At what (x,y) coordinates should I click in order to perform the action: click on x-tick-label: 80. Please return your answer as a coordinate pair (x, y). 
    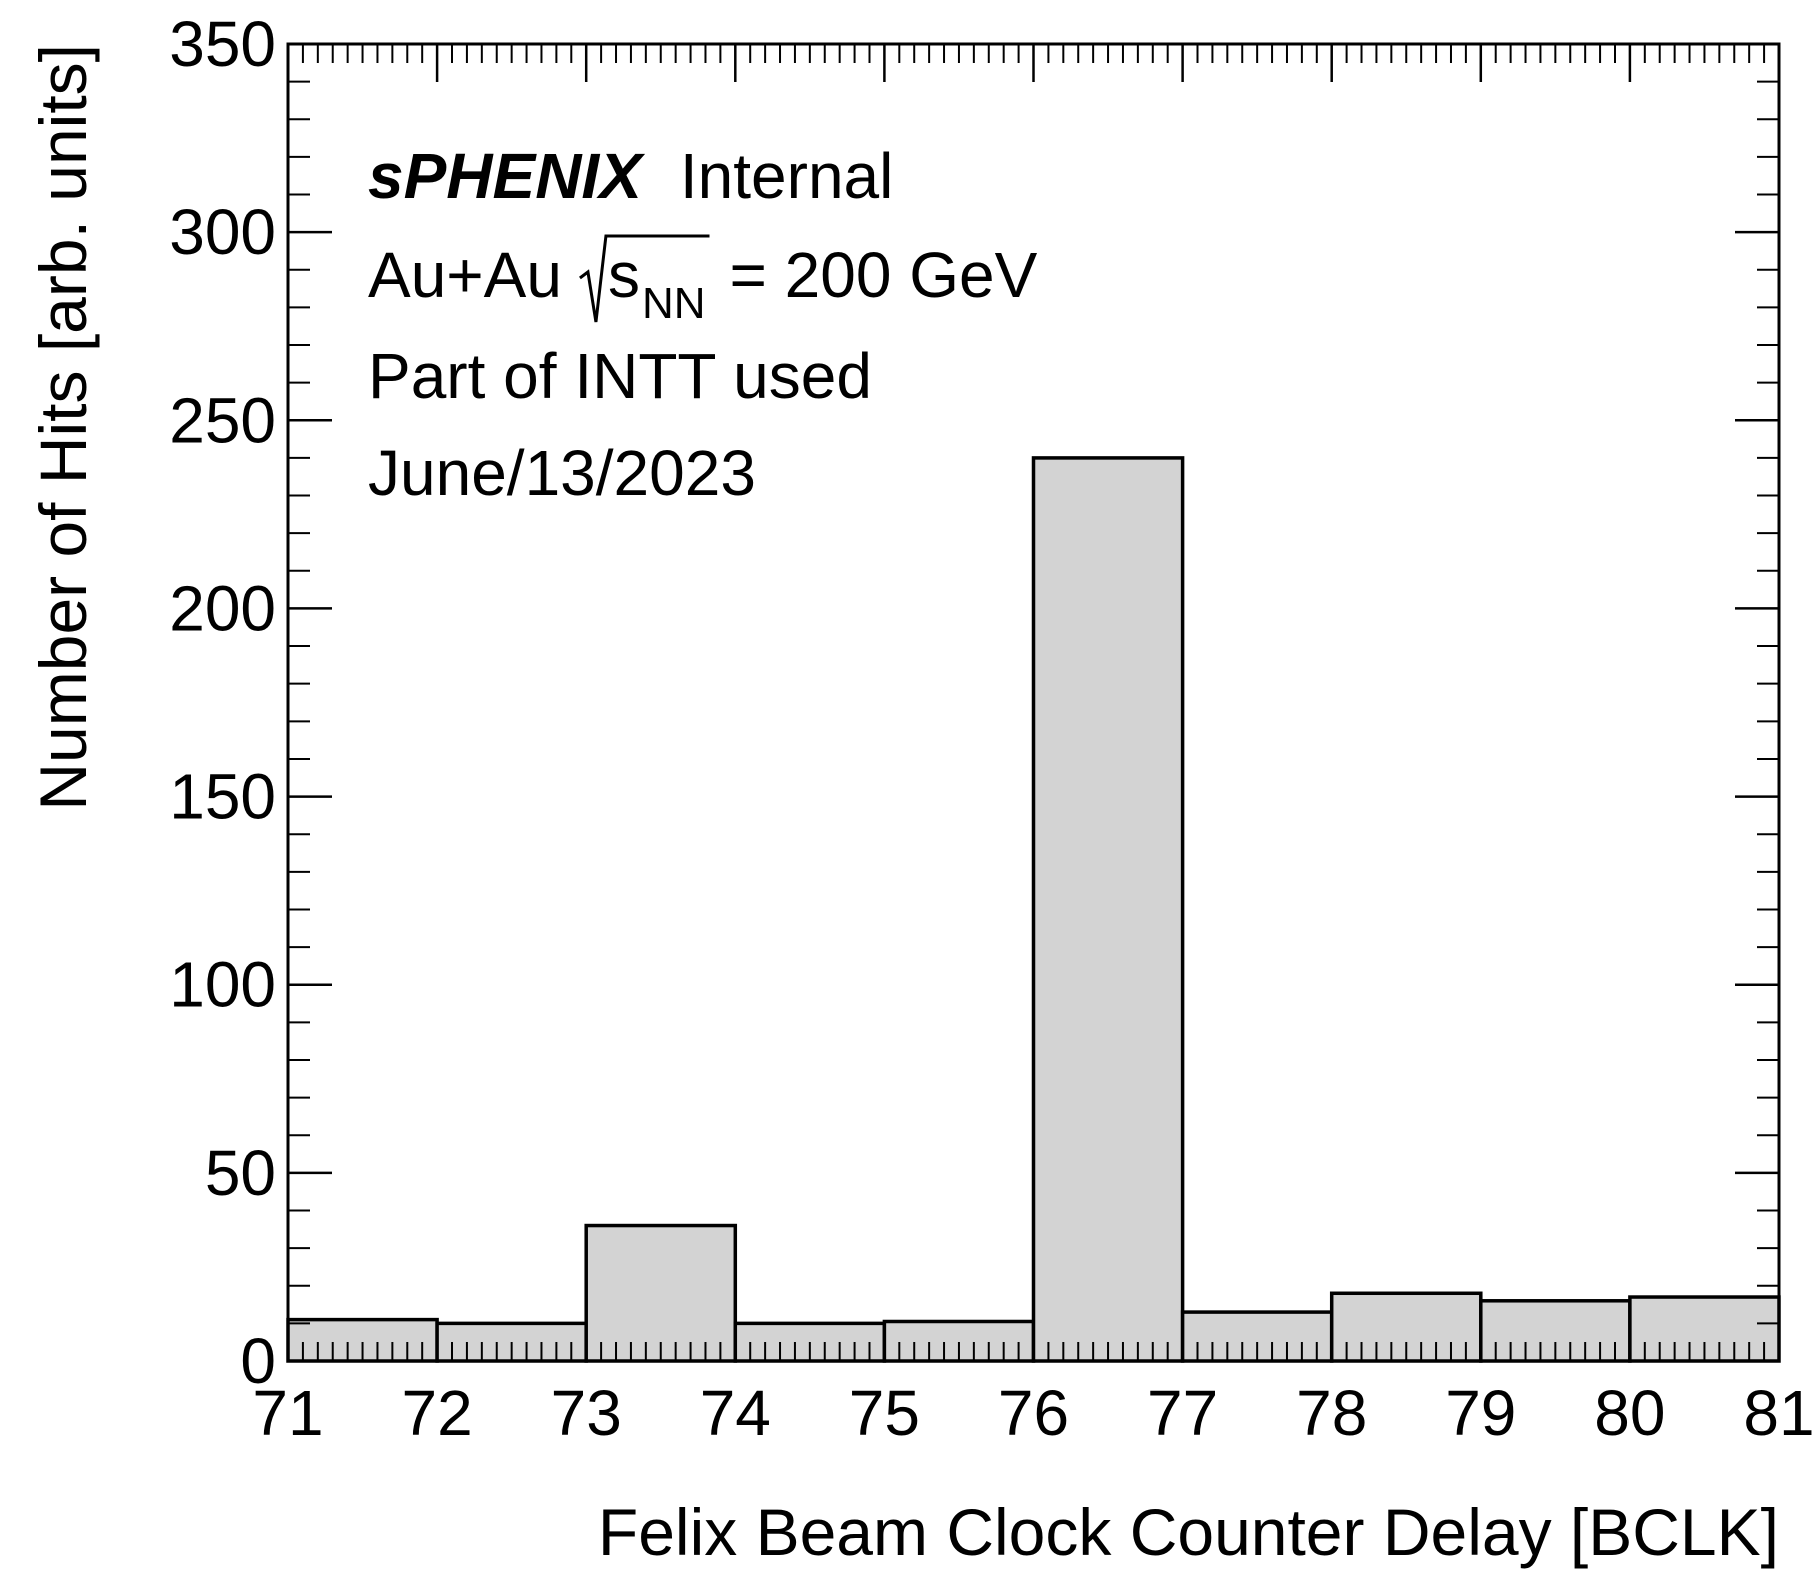
    Looking at the image, I should click on (1629, 1413).